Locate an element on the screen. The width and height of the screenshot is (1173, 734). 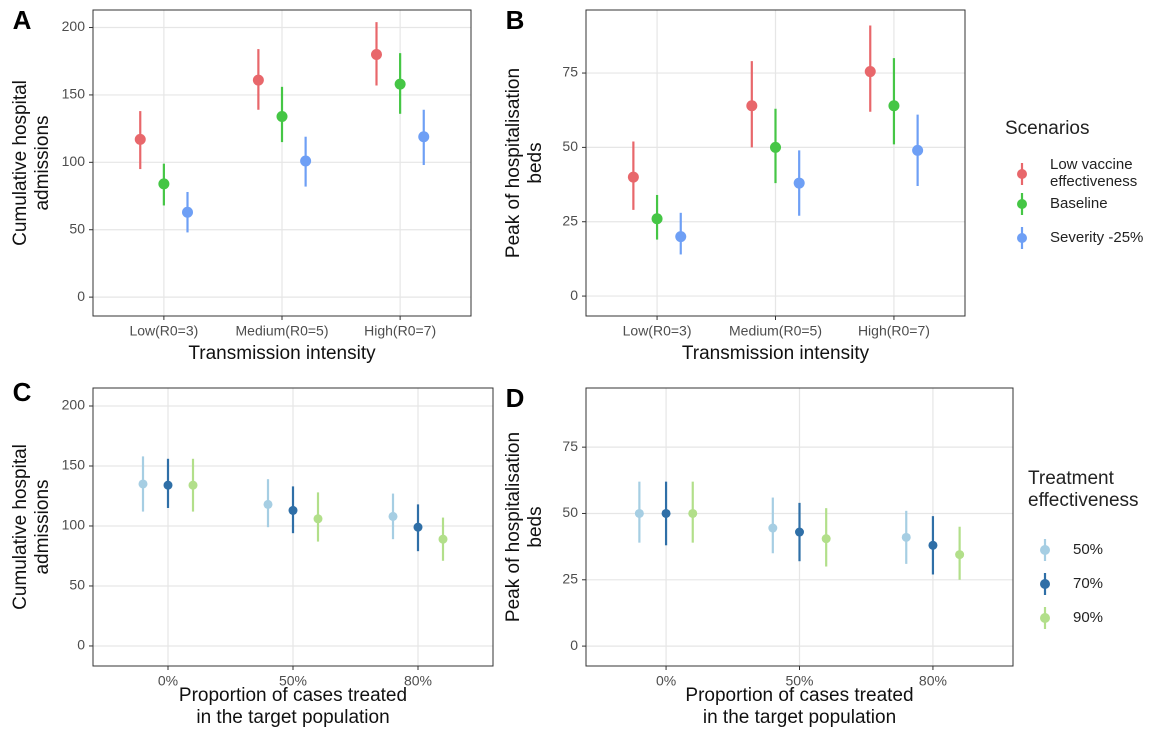
legend-label-box: Severity -25% is located at coordinates (1096, 237).